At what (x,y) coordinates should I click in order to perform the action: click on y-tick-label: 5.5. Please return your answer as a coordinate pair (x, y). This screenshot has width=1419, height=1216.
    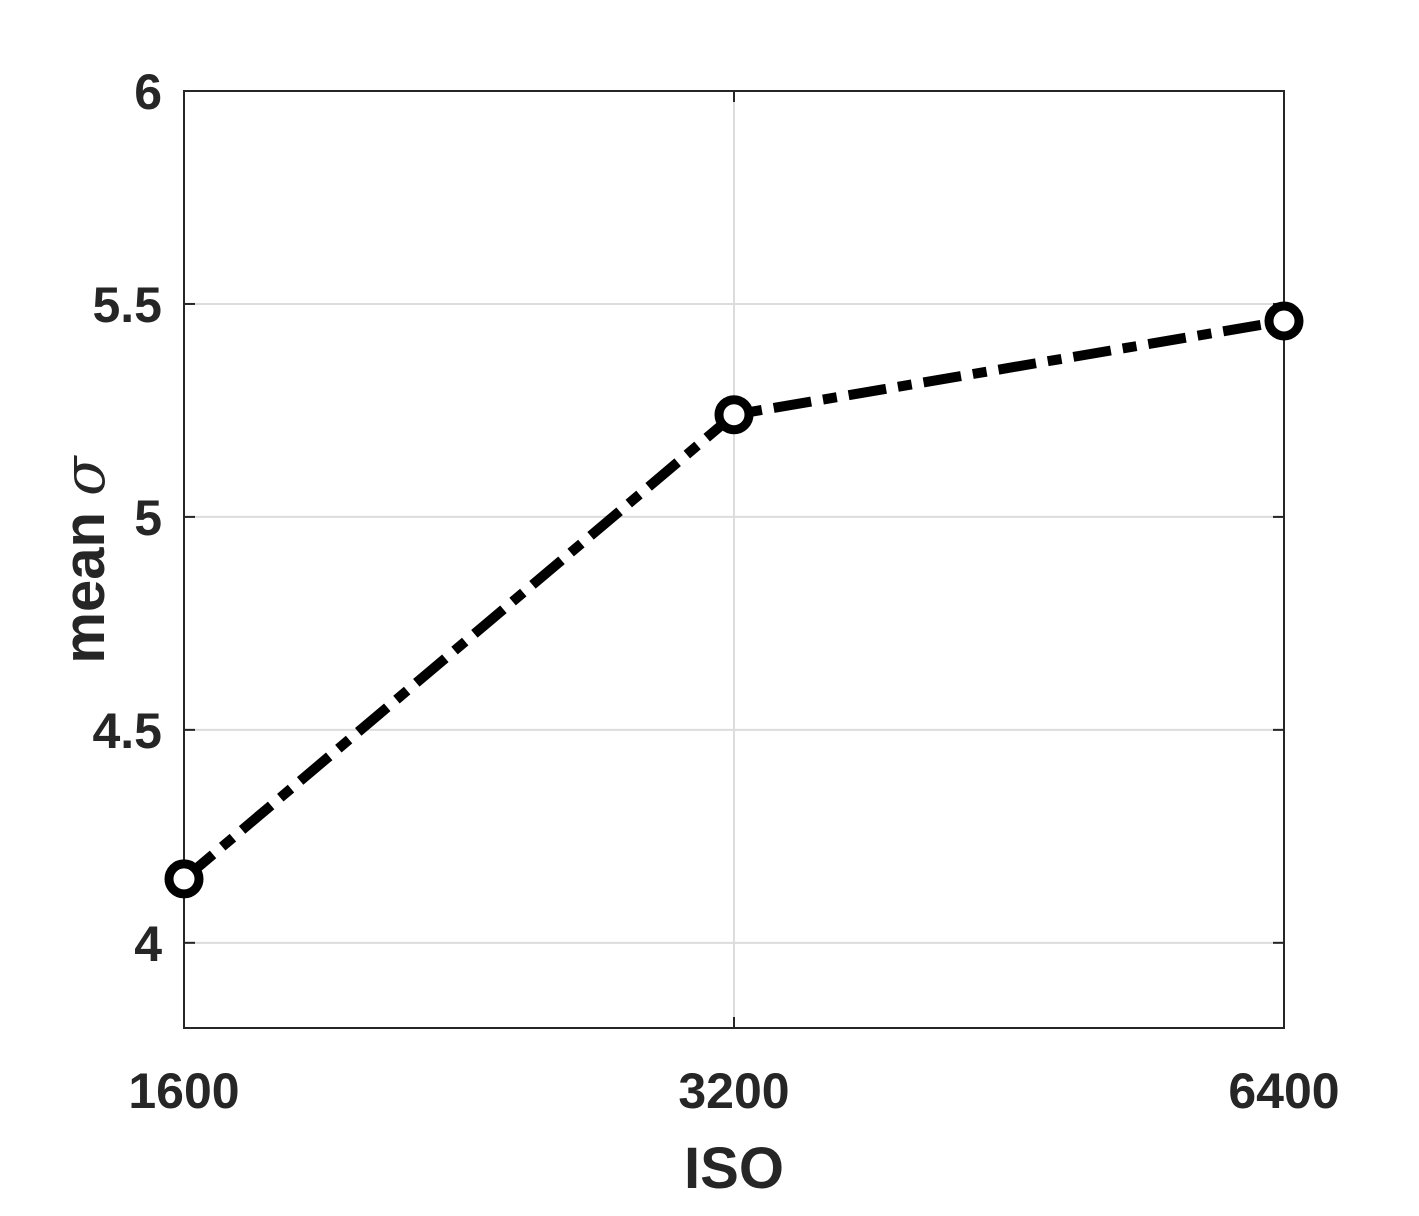
    Looking at the image, I should click on (127, 305).